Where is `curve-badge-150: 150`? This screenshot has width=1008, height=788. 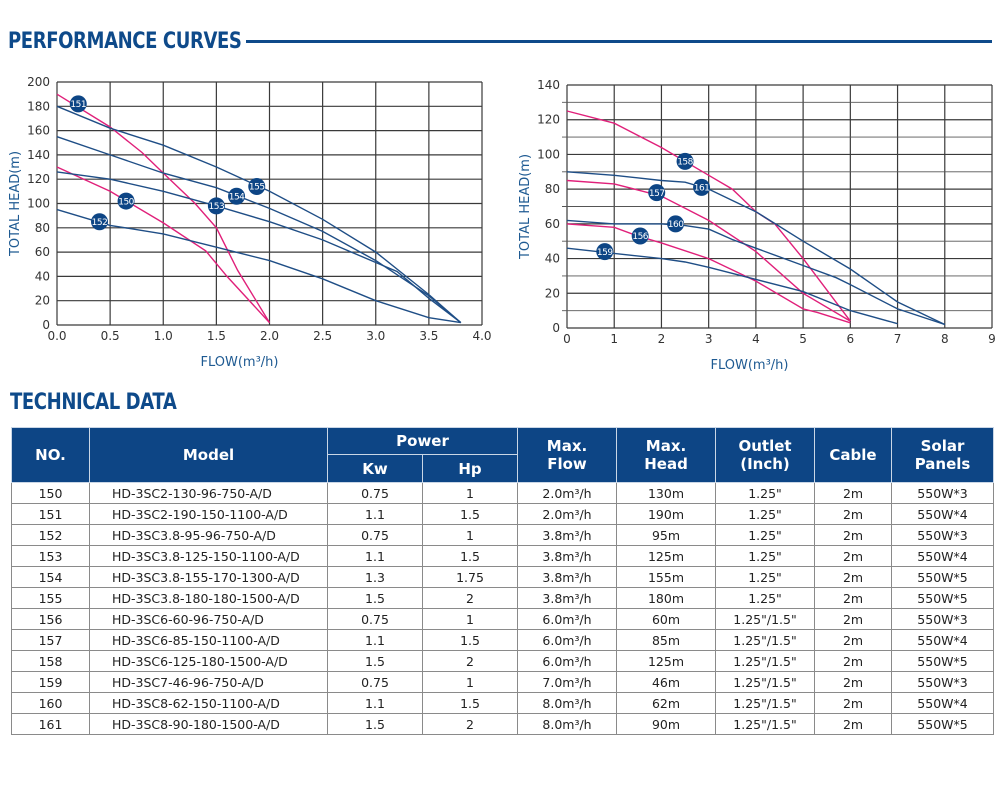
curve-badge-150: 150 is located at coordinates (126, 201).